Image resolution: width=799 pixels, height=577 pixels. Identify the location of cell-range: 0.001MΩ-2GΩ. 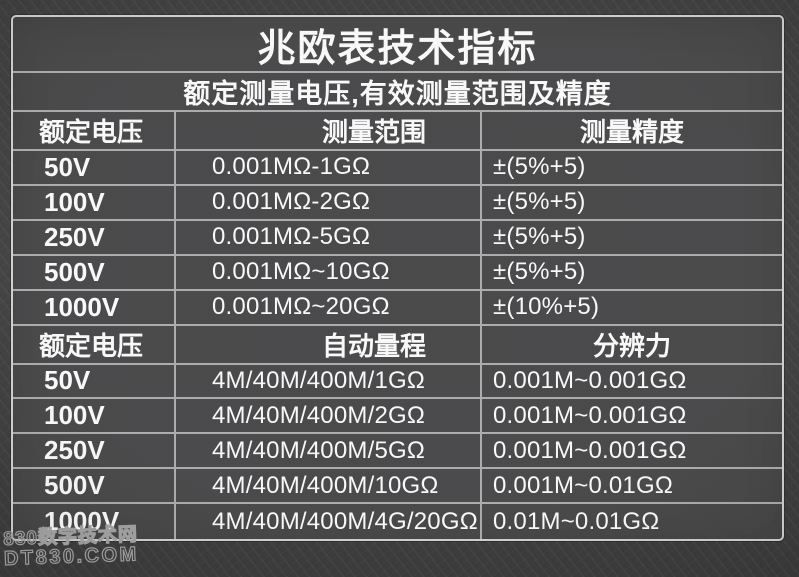
(329, 203).